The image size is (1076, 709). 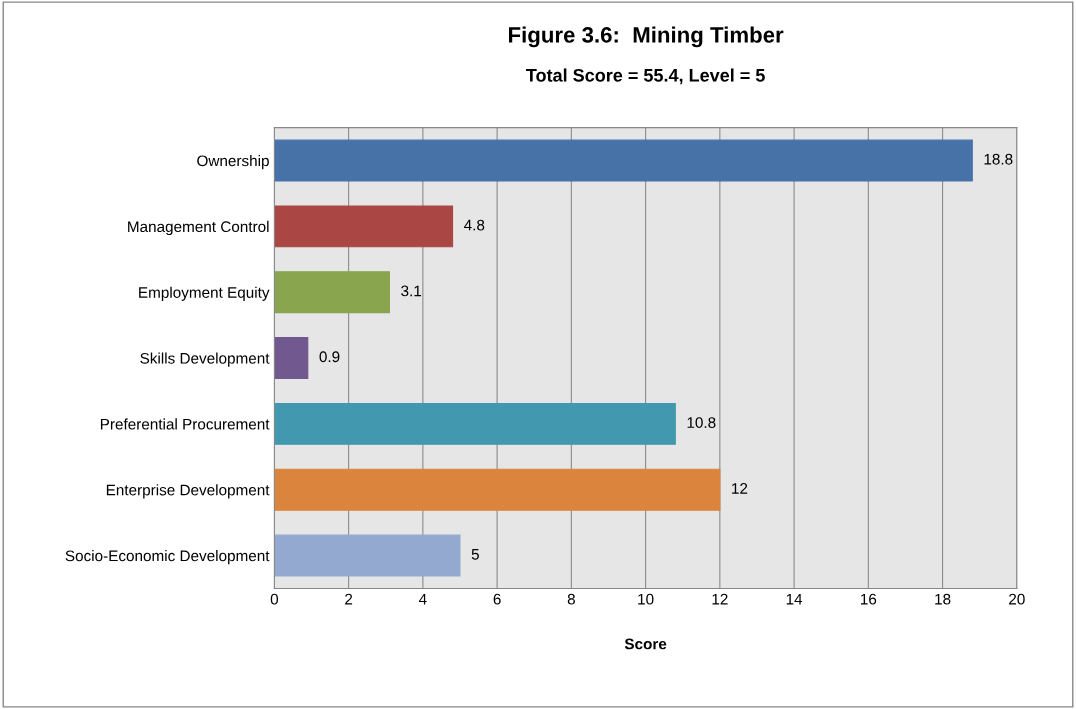 What do you see at coordinates (645, 644) in the screenshot?
I see `x-axis-title: Score` at bounding box center [645, 644].